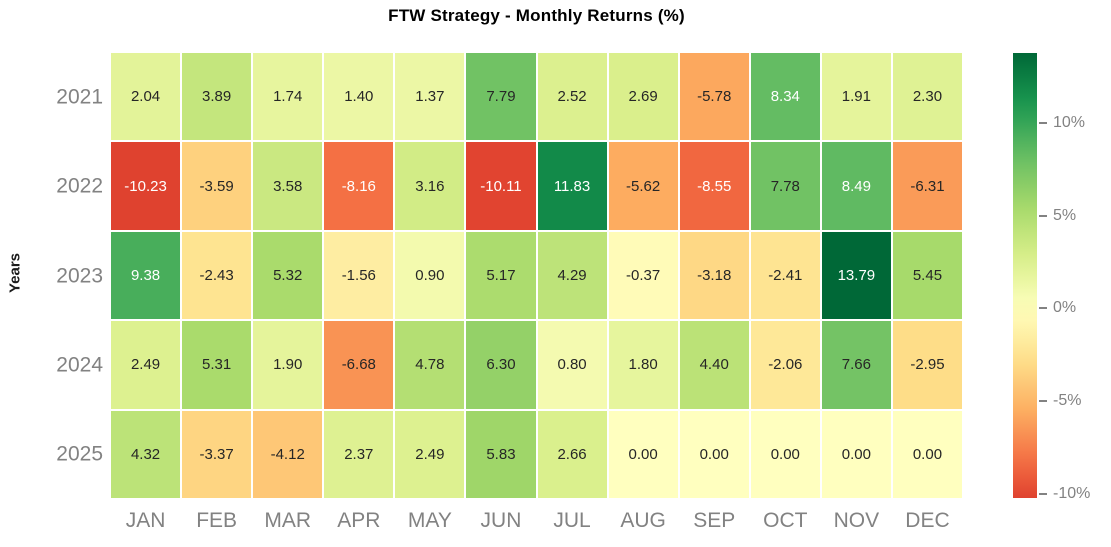  What do you see at coordinates (430, 365) in the screenshot?
I see `heatmap-cell: 4.78` at bounding box center [430, 365].